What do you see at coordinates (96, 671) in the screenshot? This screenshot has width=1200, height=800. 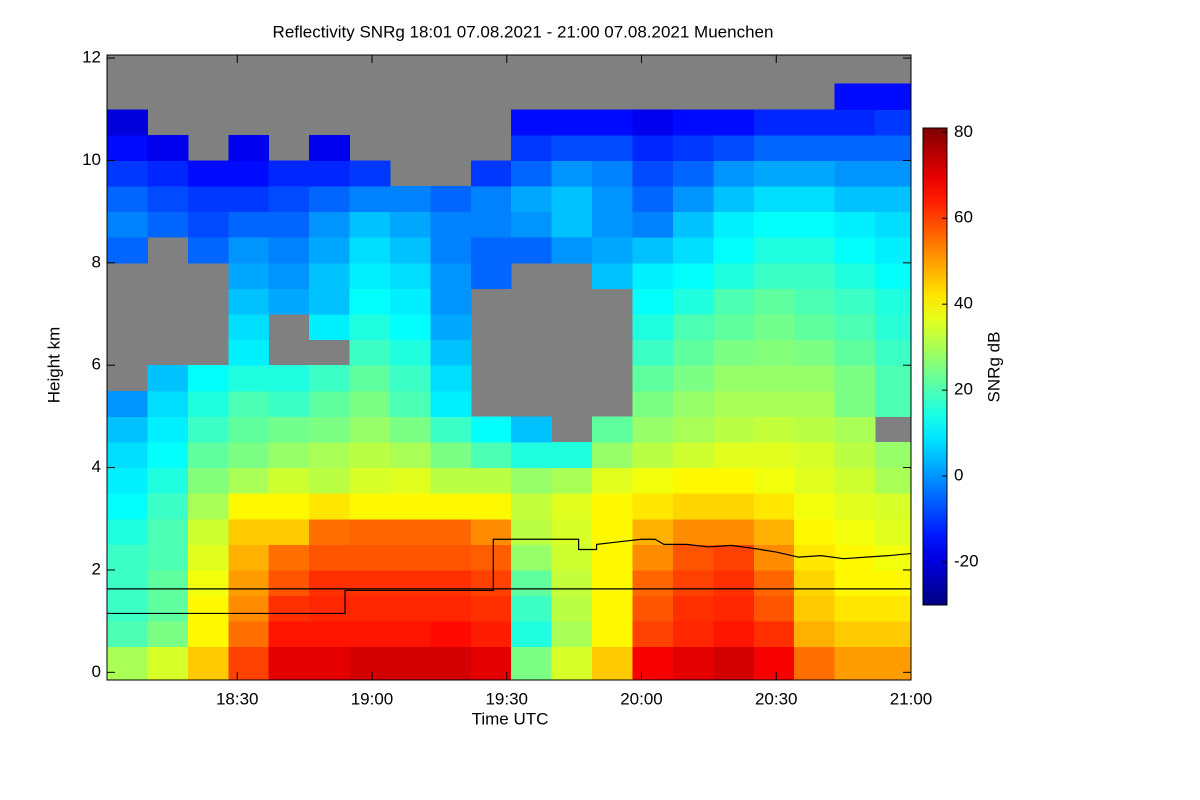 I see `y-tick-label: 0` at bounding box center [96, 671].